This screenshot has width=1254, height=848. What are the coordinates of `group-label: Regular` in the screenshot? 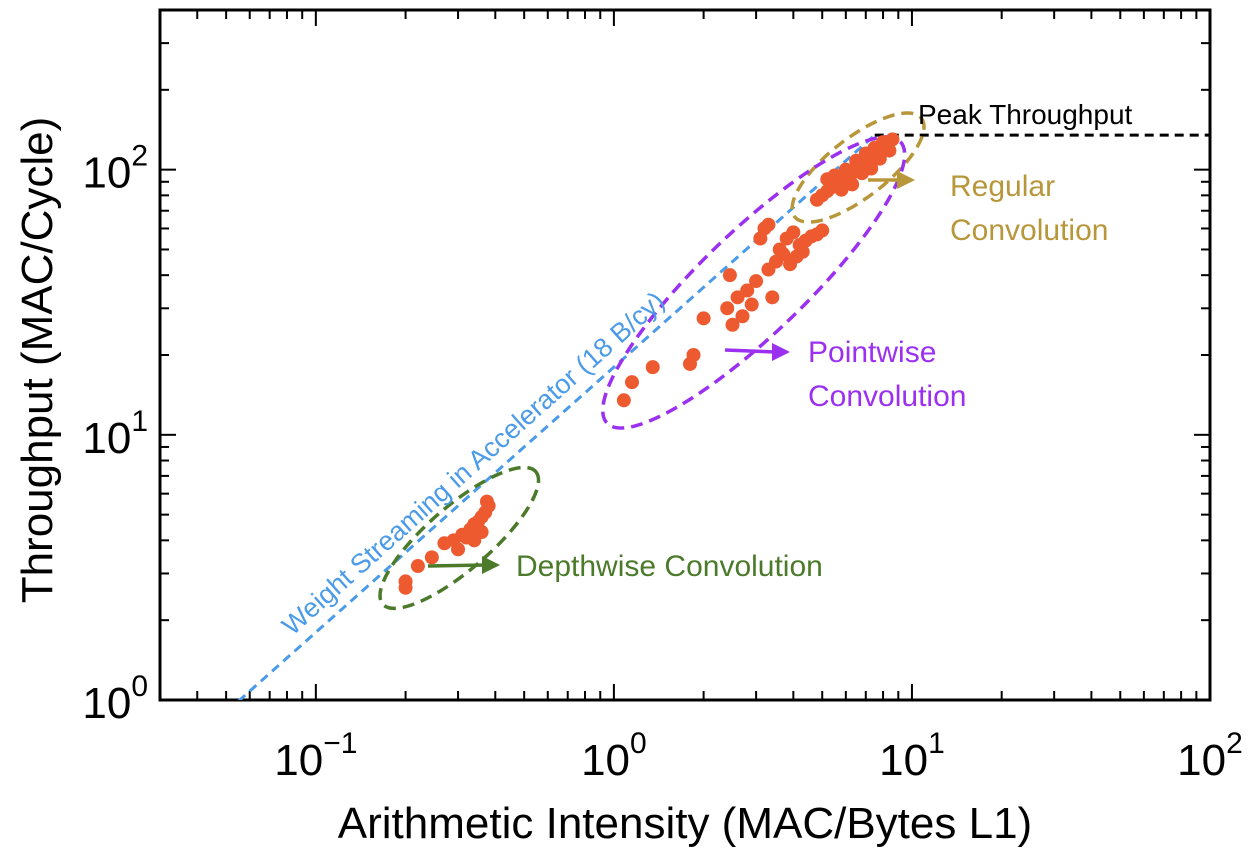 It's located at (1002, 186).